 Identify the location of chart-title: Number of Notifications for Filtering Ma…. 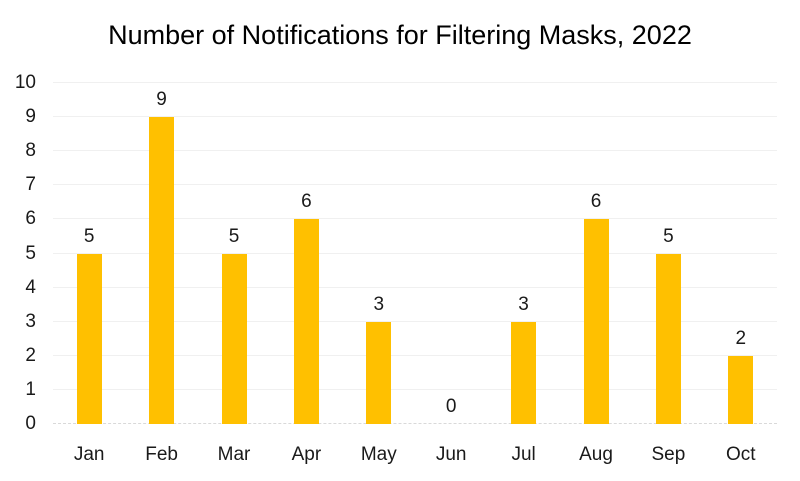
(400, 35).